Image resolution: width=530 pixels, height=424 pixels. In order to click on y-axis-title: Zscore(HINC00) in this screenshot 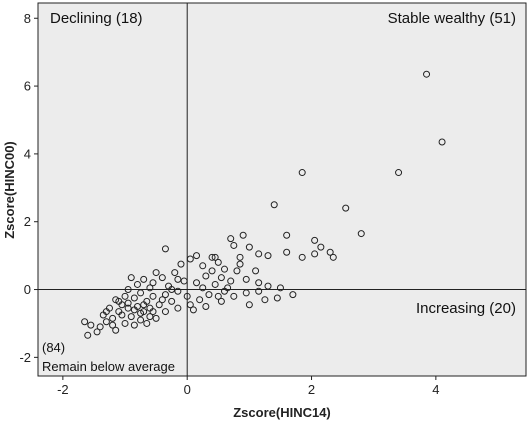, I will do `click(9, 190)`.